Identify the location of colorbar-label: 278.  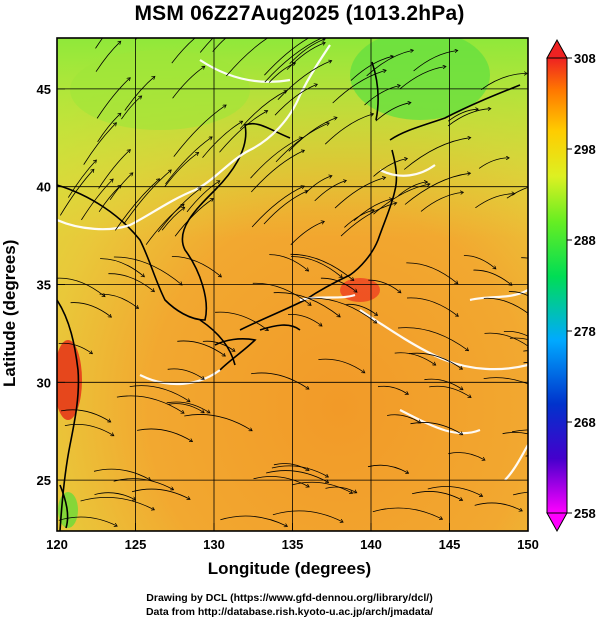
(585, 331).